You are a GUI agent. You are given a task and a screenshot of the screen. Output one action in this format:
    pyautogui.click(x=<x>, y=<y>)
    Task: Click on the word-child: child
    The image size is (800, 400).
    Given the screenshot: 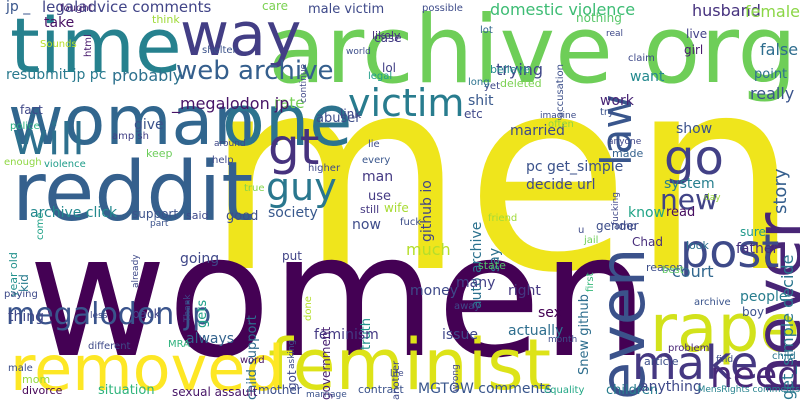 What is the action you would take?
    pyautogui.click(x=784, y=356)
    